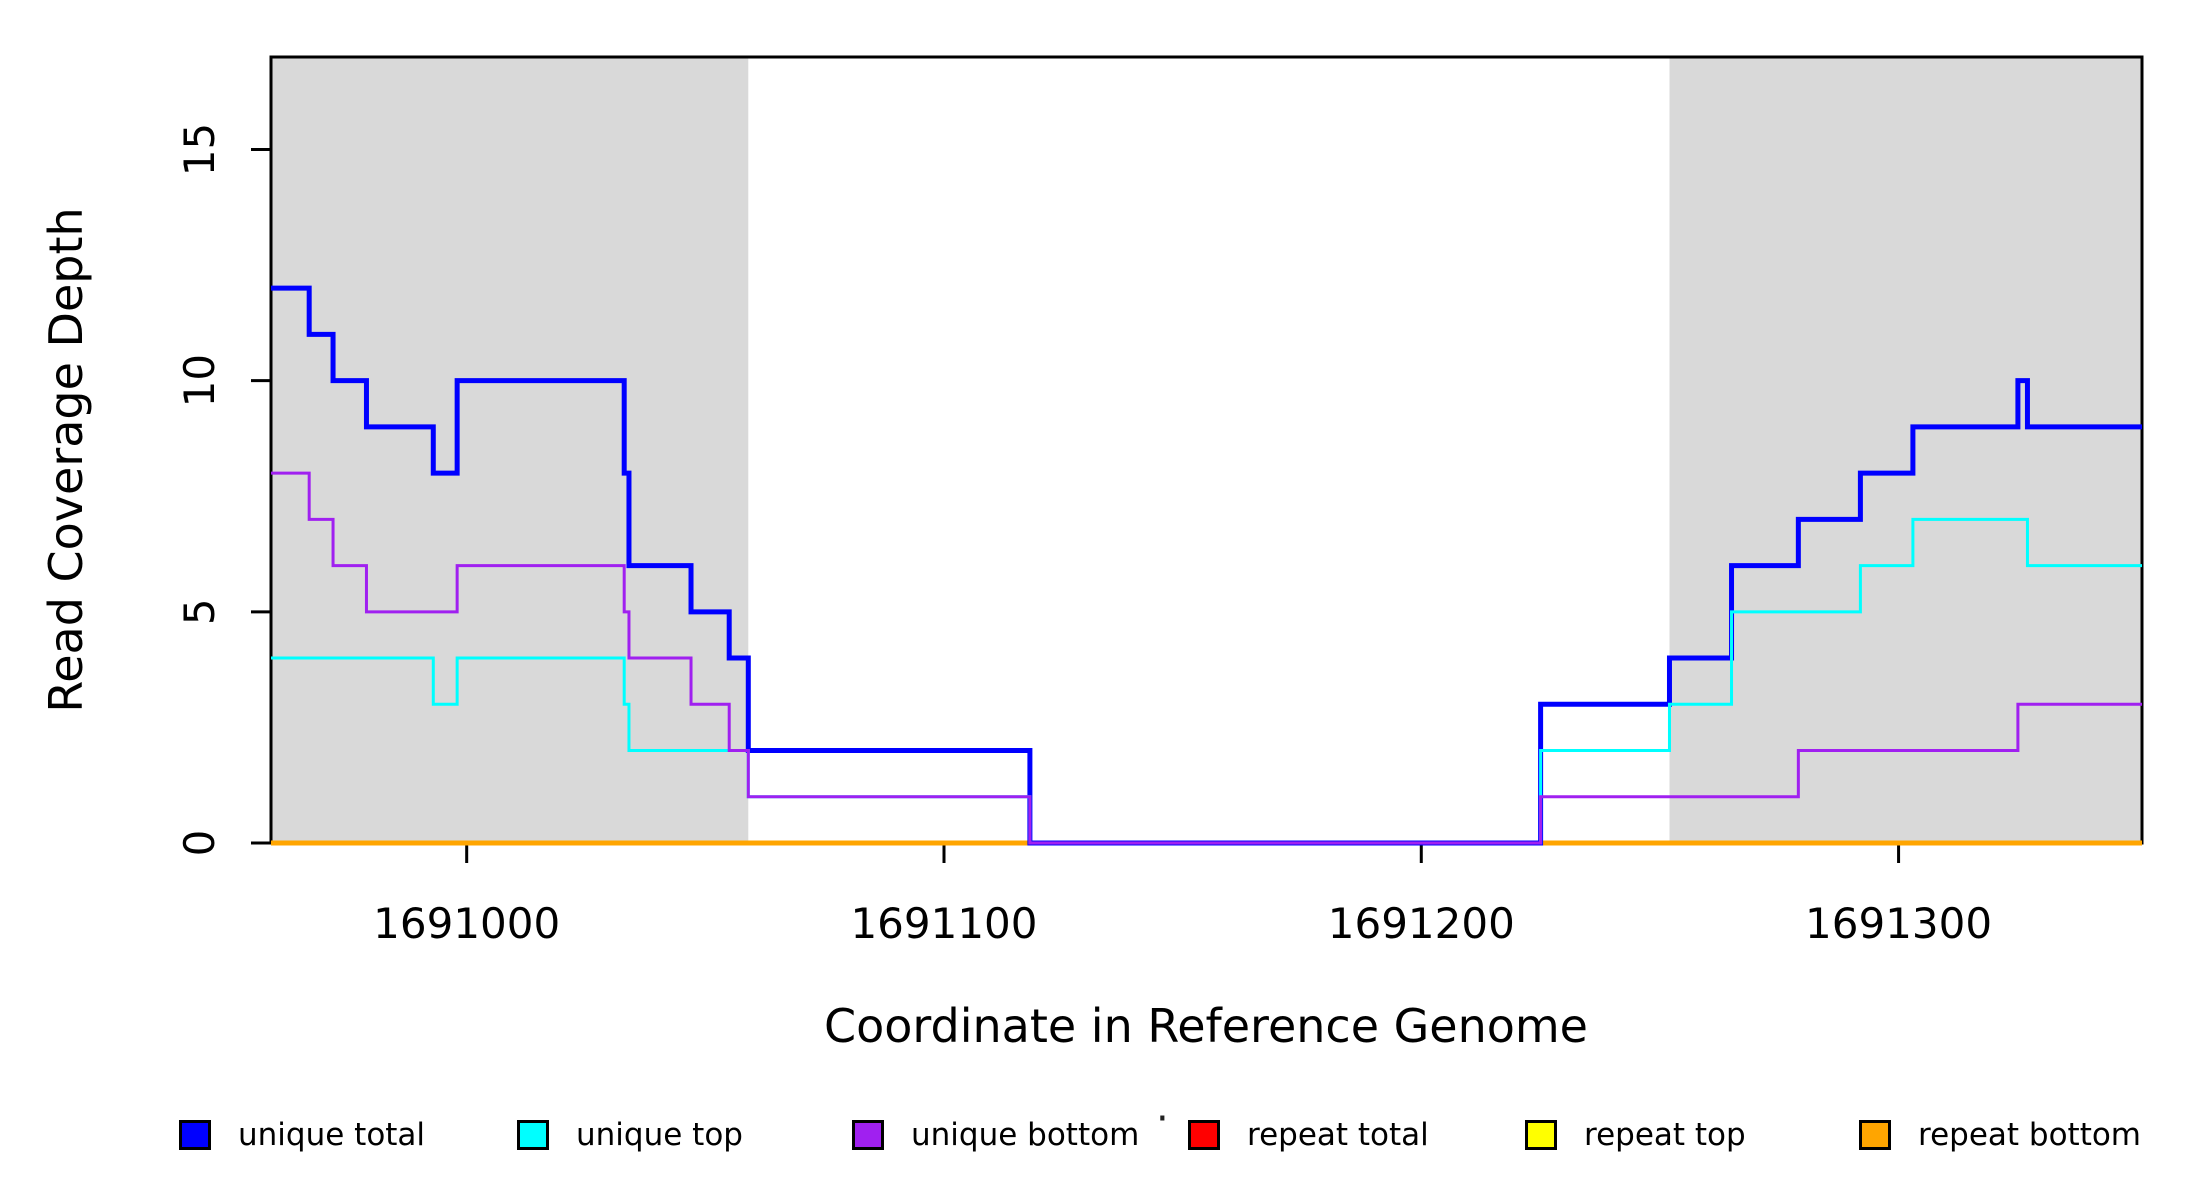 The image size is (2200, 1200). I want to click on x-tick-label: 1691100, so click(943, 923).